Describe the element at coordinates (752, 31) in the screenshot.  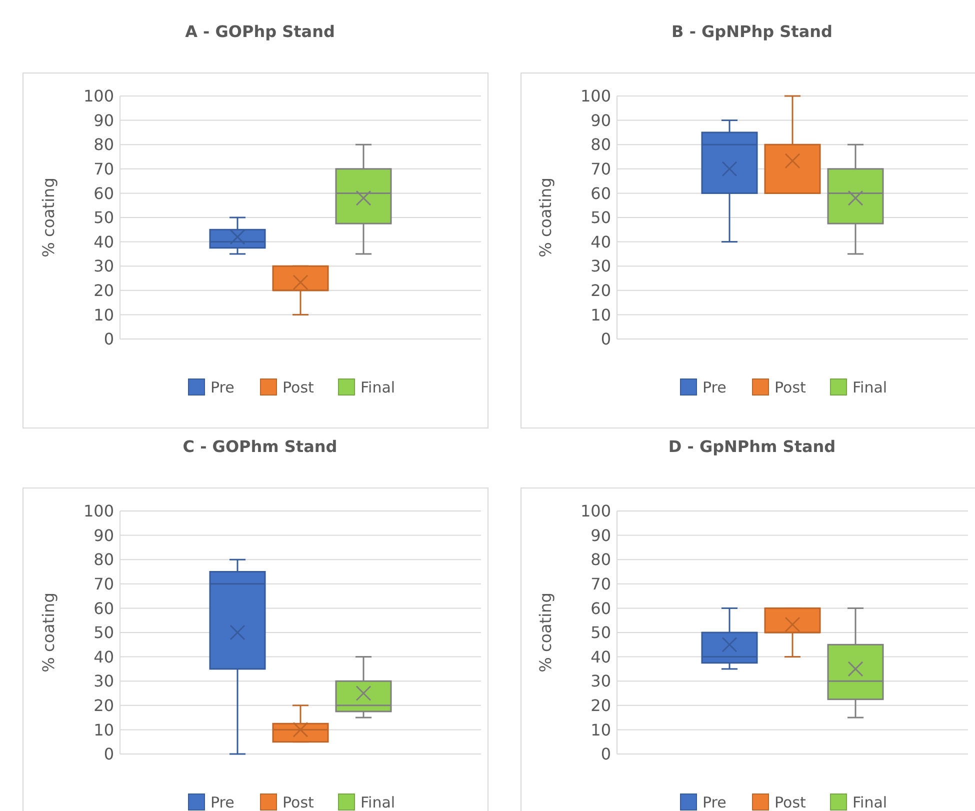
I see `chart-title: B - GpNPhp Stand` at that location.